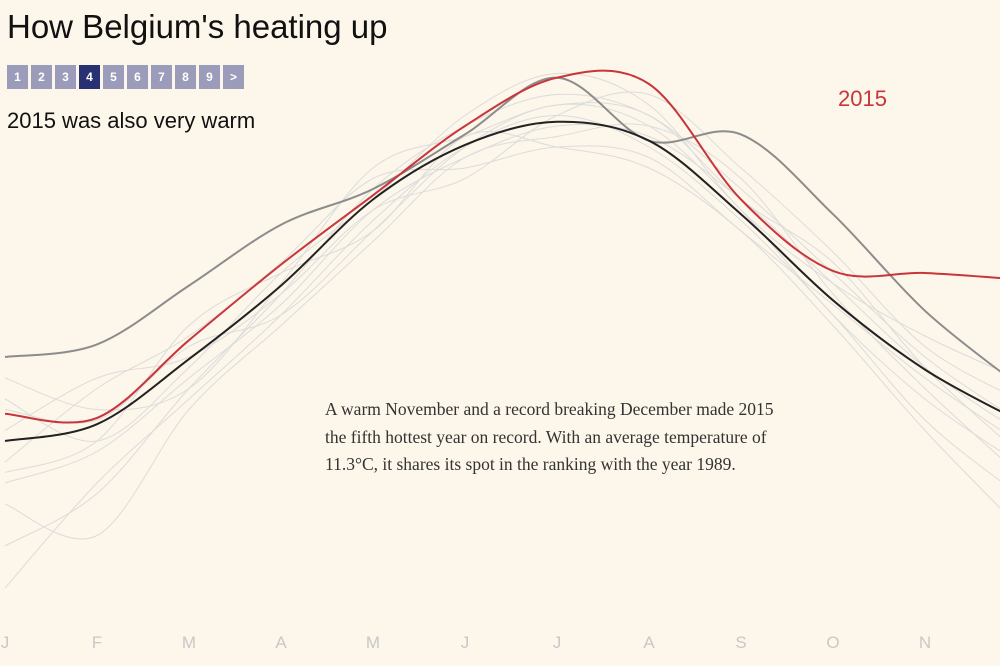 The image size is (1000, 666). I want to click on page-button: 1, so click(17, 77).